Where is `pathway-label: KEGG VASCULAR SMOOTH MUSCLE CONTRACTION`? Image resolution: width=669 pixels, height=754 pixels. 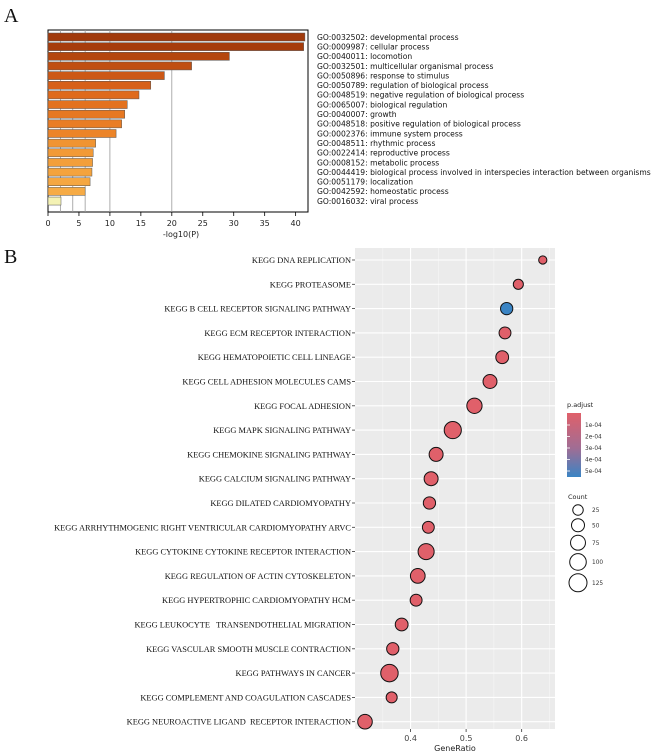 pathway-label: KEGG VASCULAR SMOOTH MUSCLE CONTRACTION is located at coordinates (248, 649).